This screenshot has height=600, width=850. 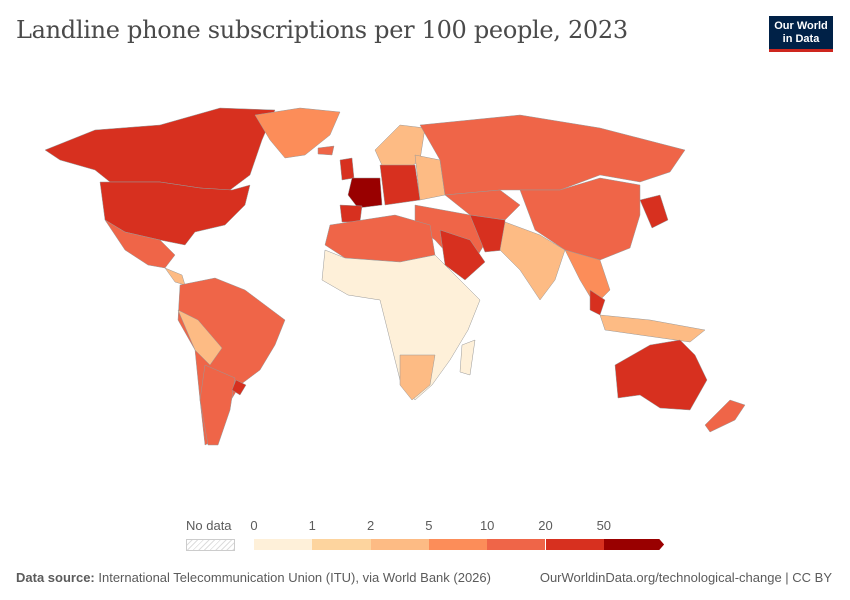 I want to click on legend-tick-50: 50, so click(x=604, y=525).